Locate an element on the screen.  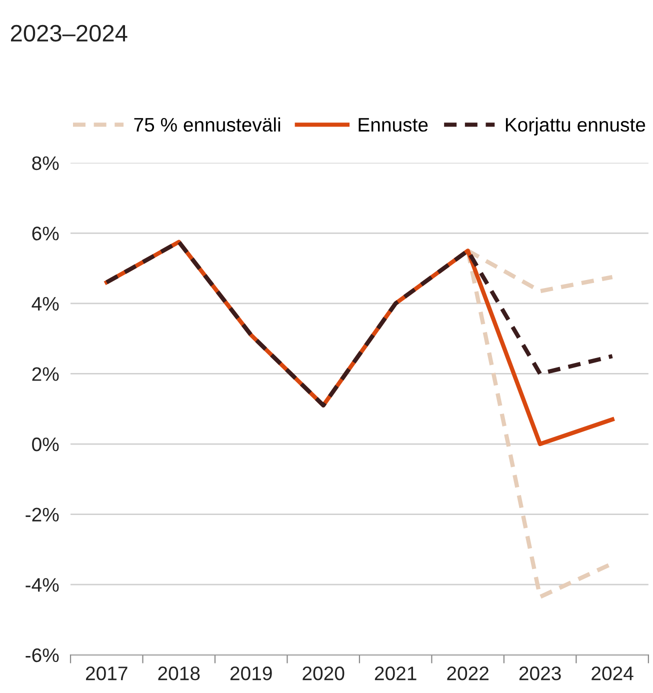
y-tick-label: 6% is located at coordinates (45, 233).